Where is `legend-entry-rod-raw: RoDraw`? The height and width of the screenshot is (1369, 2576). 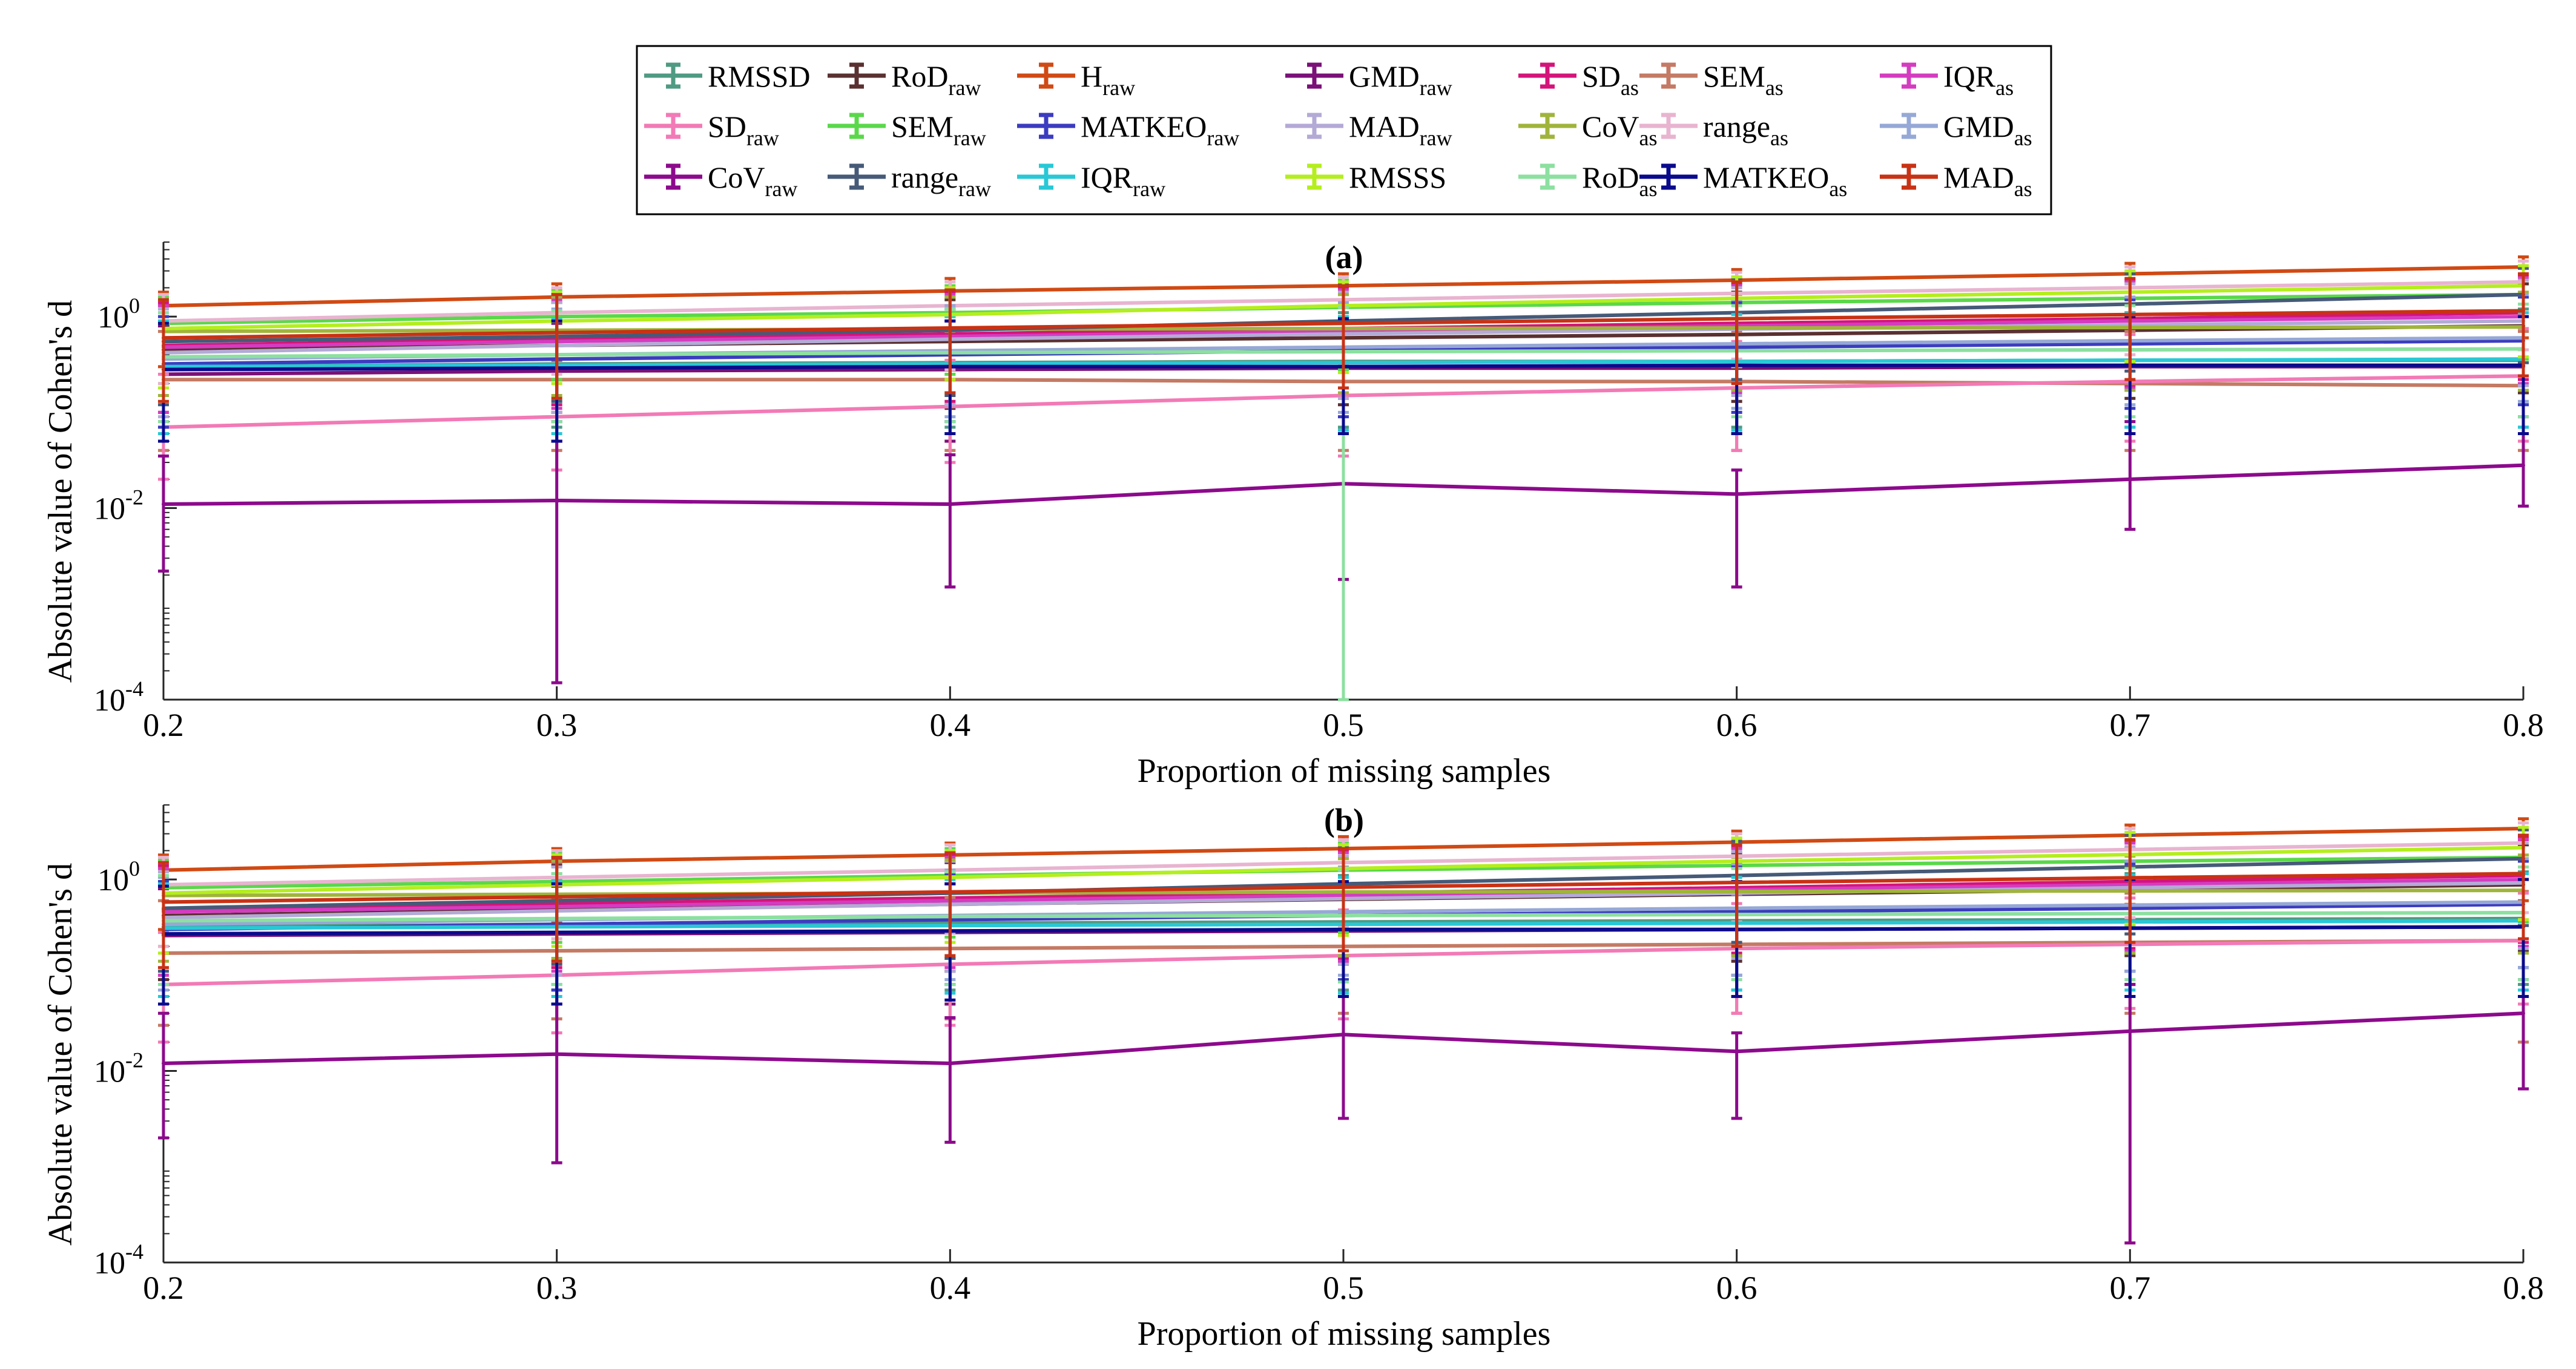 legend-entry-rod-raw: RoDraw is located at coordinates (904, 79).